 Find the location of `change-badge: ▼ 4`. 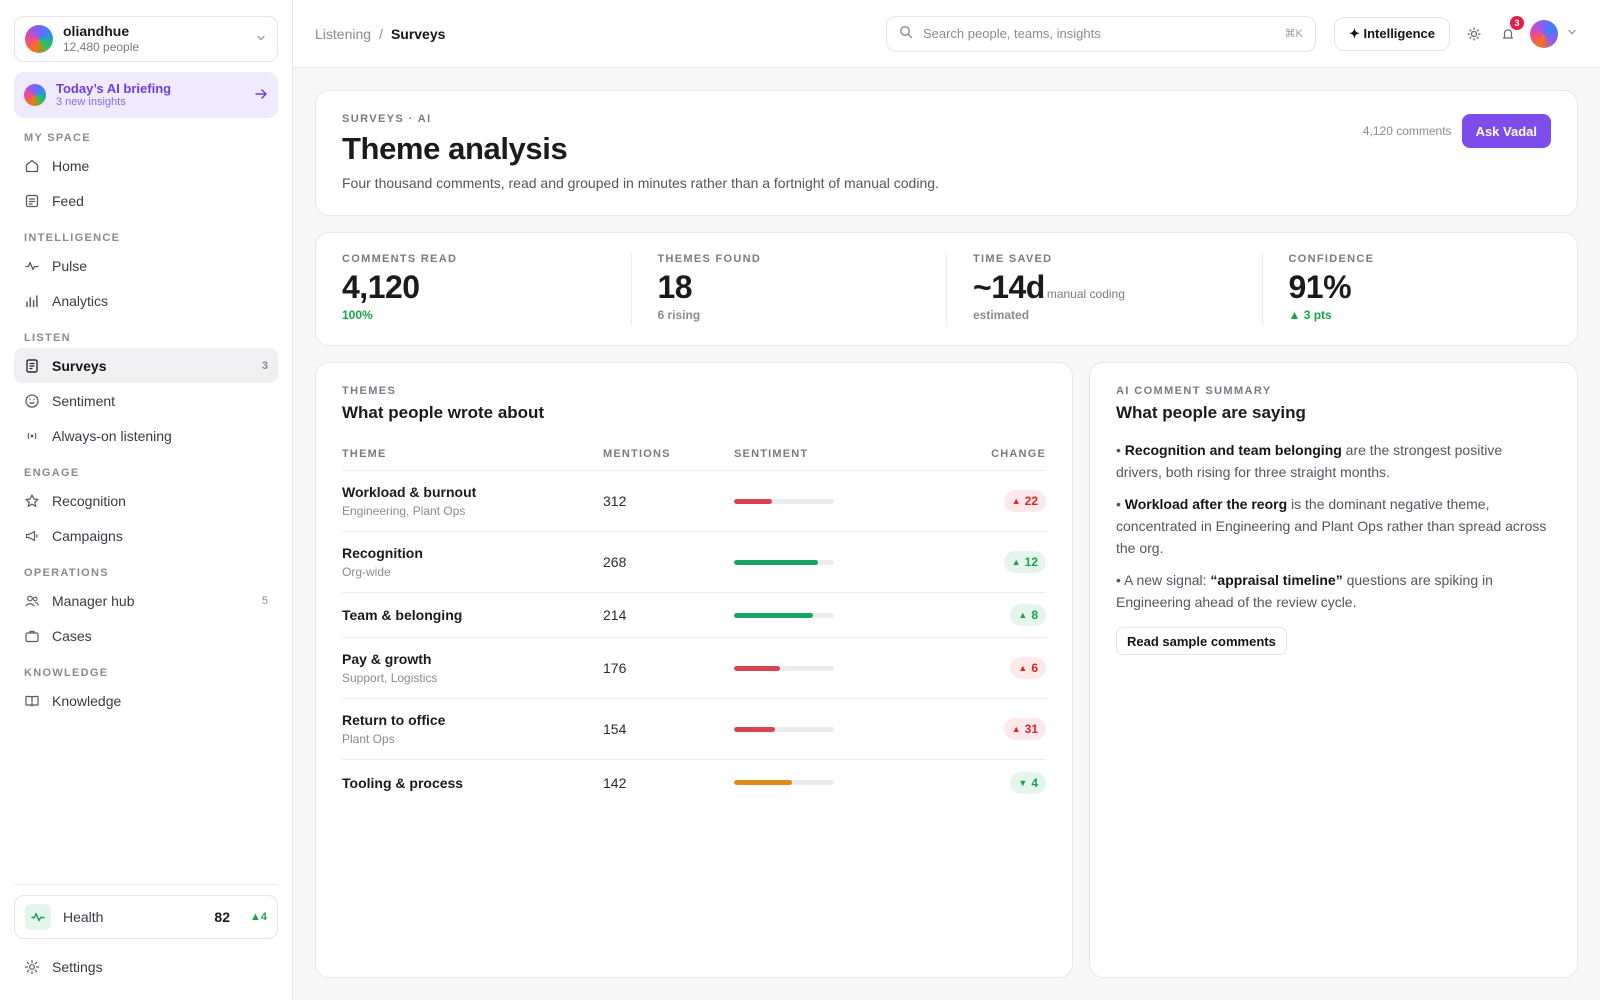

change-badge: ▼ 4 is located at coordinates (1028, 782).